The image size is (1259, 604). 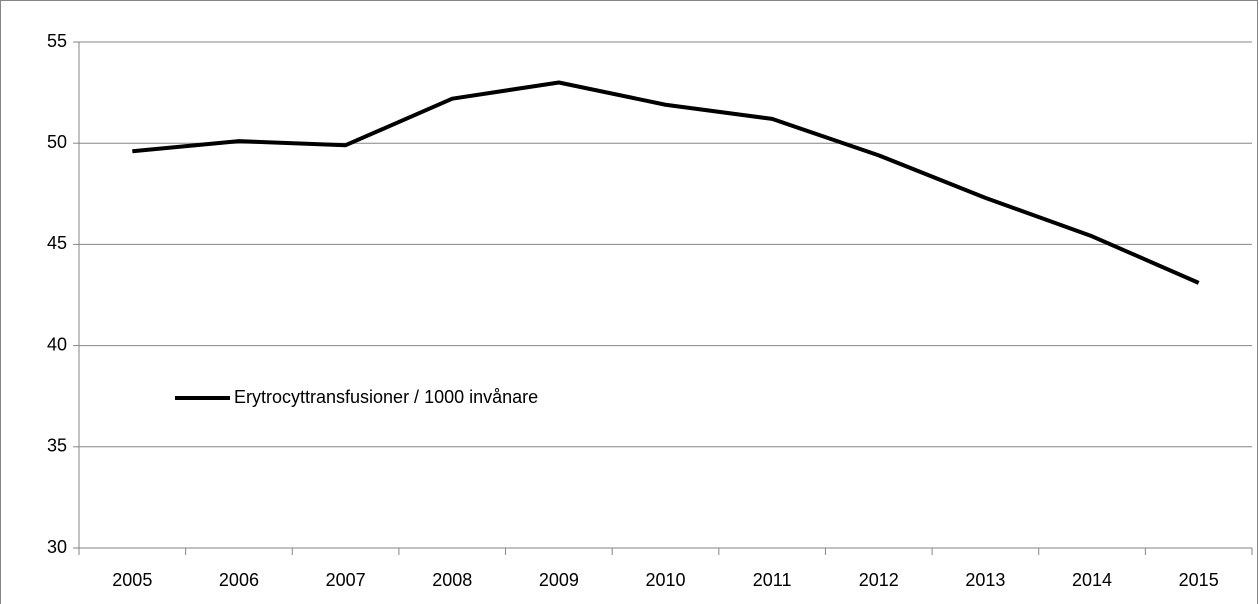 What do you see at coordinates (57, 243) in the screenshot?
I see `y-tick-label: 45` at bounding box center [57, 243].